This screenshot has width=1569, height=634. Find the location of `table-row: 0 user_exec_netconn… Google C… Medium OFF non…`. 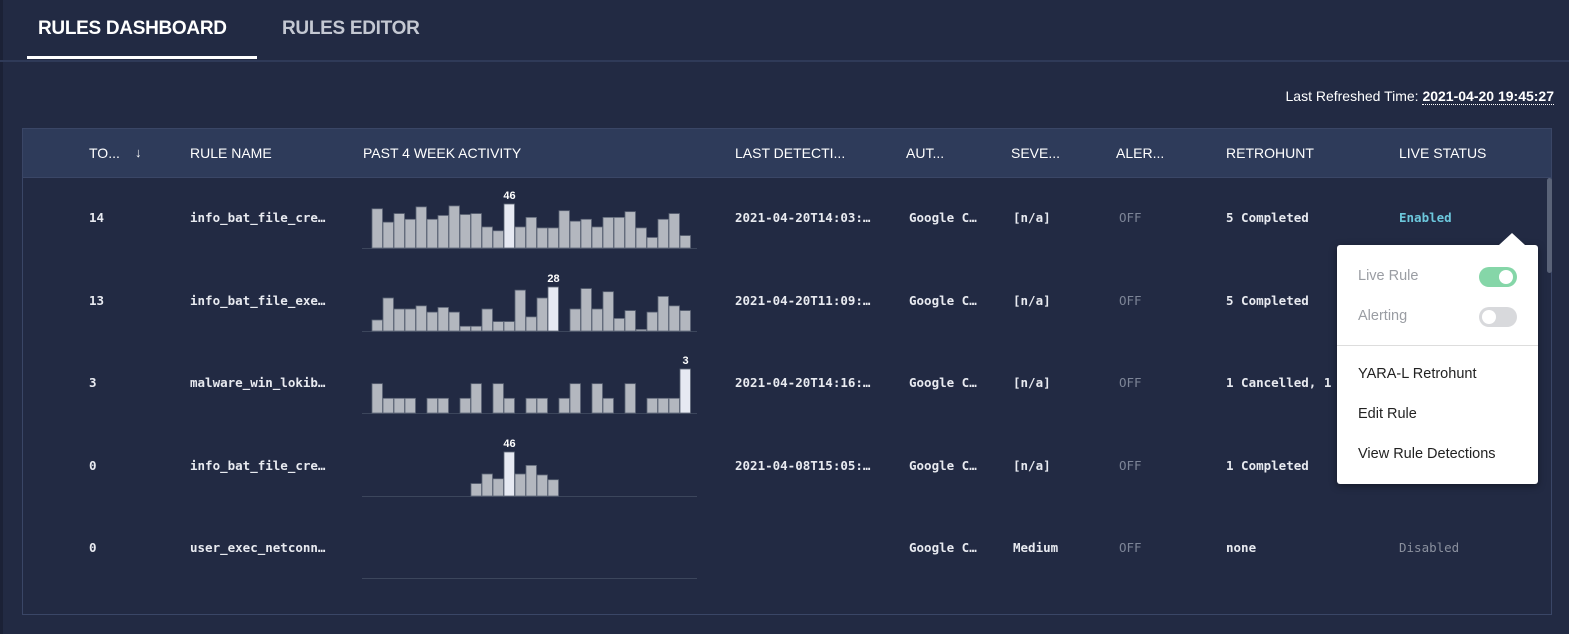

table-row: 0 user_exec_netconn… Google C… Medium OFF non… is located at coordinates (778, 548).